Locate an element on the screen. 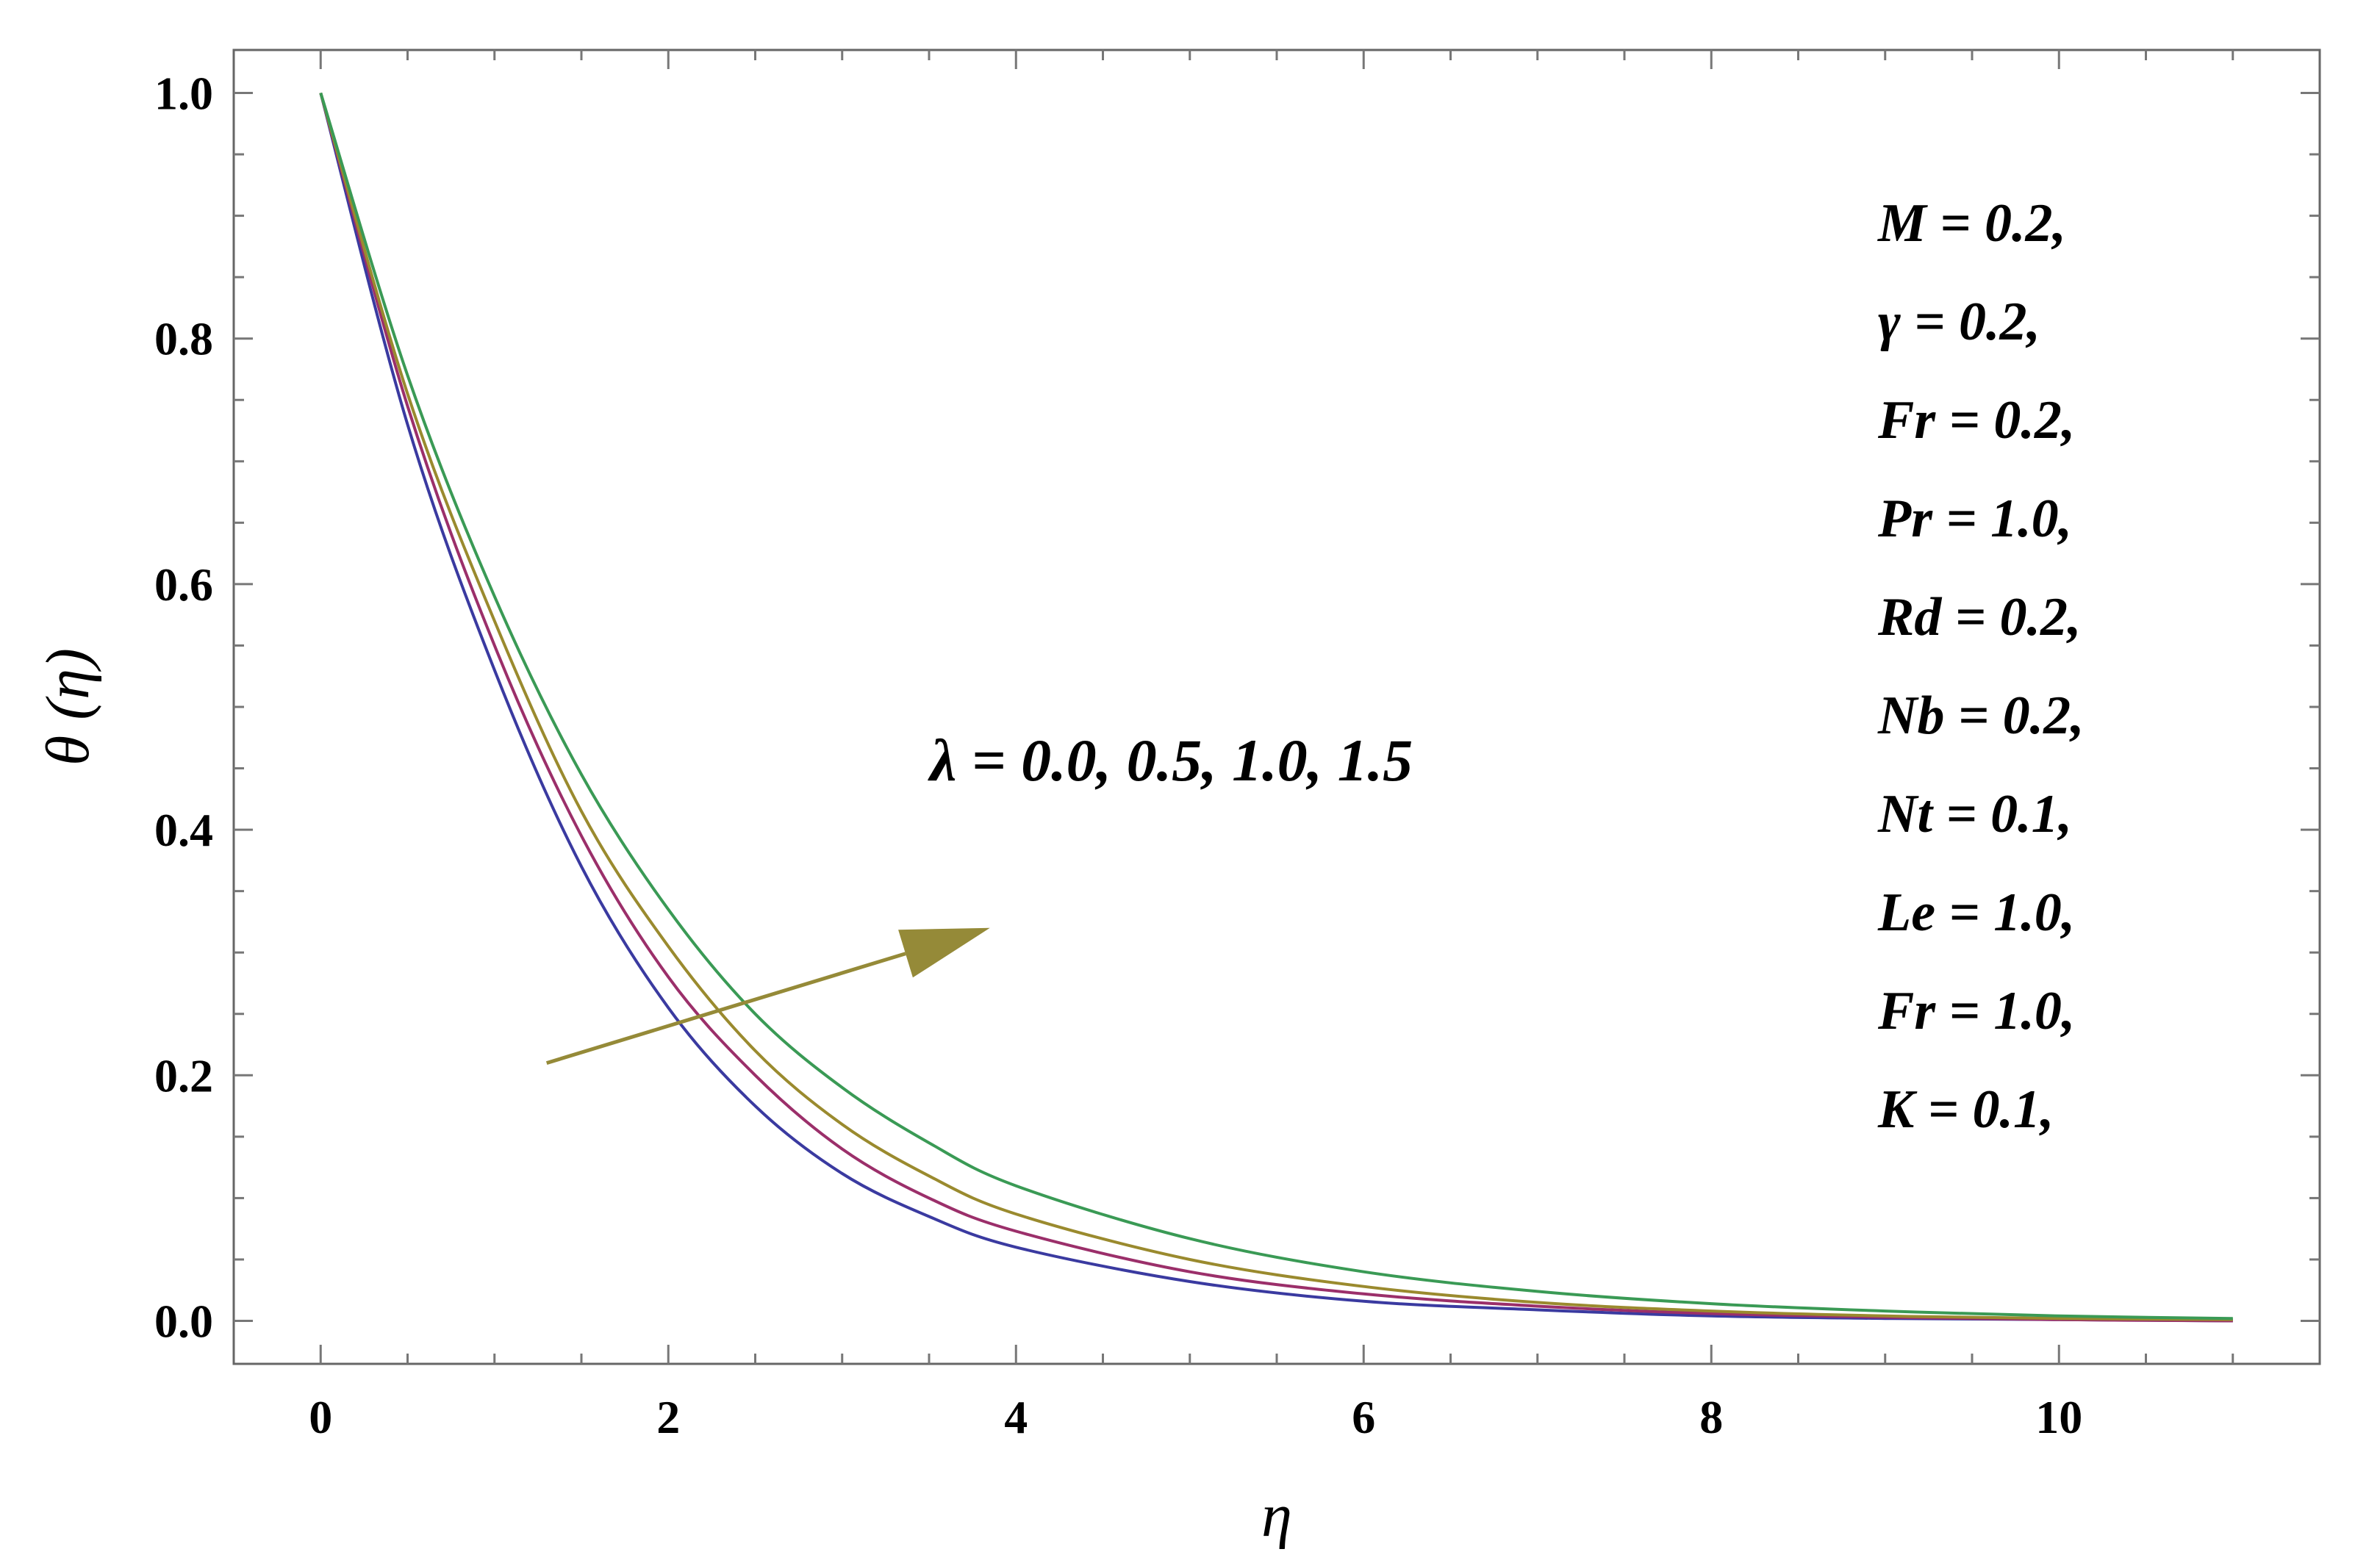 This screenshot has height=1563, width=2380. param-nb: Nb = 0.2, is located at coordinates (1981, 716).